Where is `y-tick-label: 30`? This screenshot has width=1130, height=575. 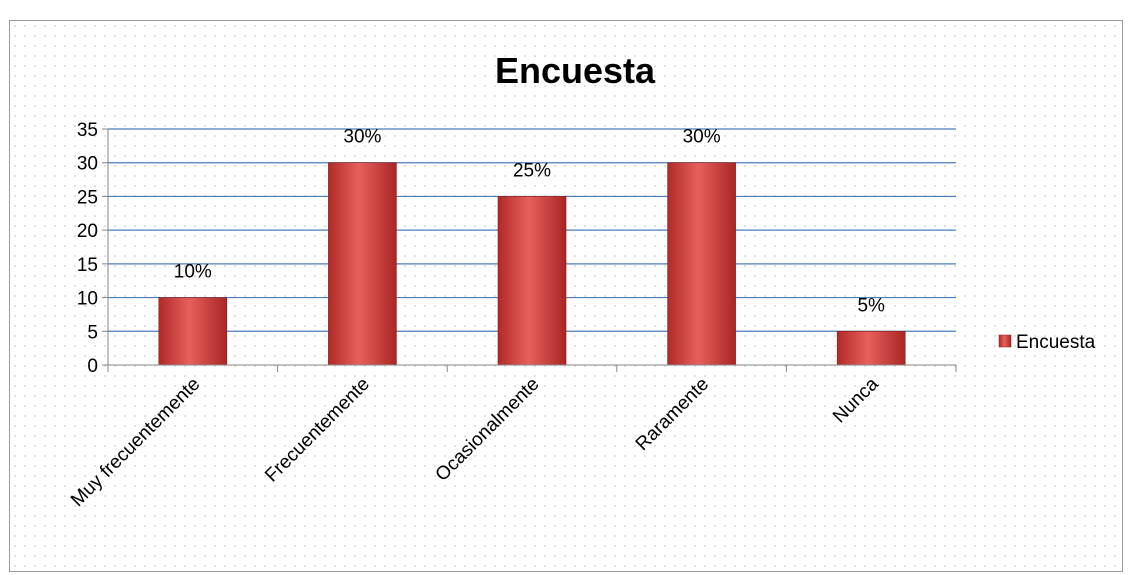
y-tick-label: 30 is located at coordinates (87, 164).